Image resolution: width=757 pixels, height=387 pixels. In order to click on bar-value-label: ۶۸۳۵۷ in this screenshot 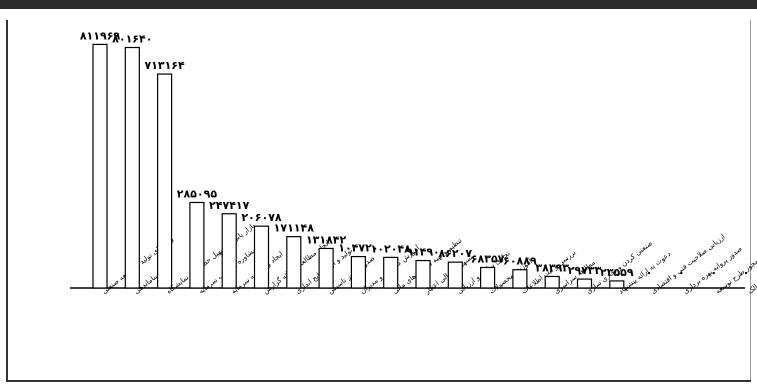, I will do `click(488, 258)`.